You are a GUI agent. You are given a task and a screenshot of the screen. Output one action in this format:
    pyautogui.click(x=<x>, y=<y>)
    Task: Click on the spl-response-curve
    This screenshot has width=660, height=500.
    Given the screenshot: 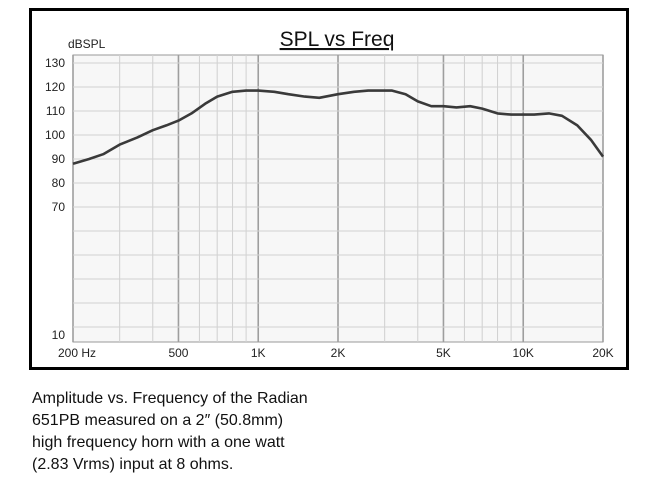 What is the action you would take?
    pyautogui.click(x=338, y=127)
    